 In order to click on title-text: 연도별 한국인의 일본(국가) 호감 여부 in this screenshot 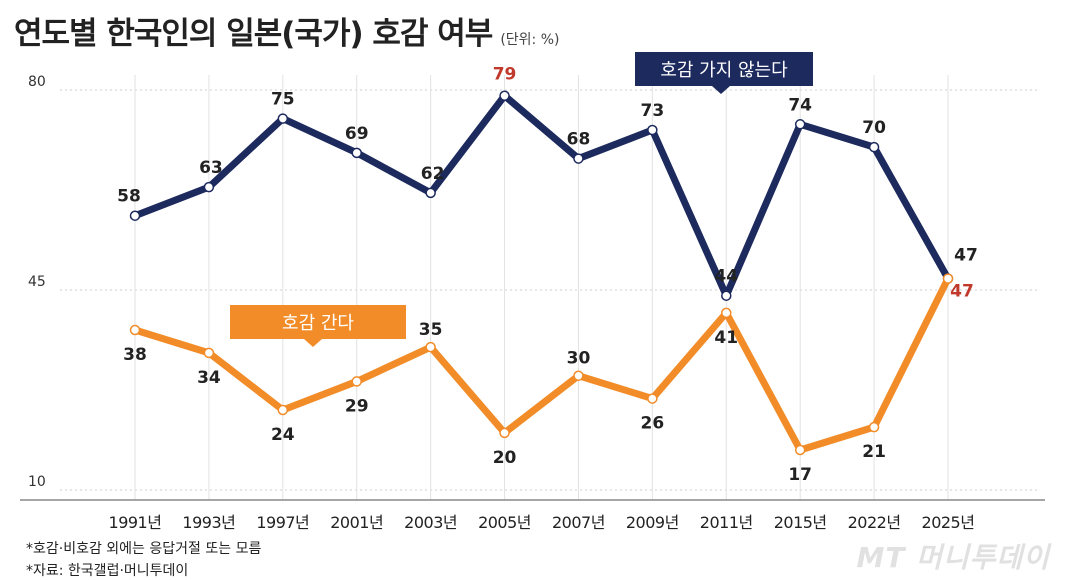, I will do `click(253, 34)`.